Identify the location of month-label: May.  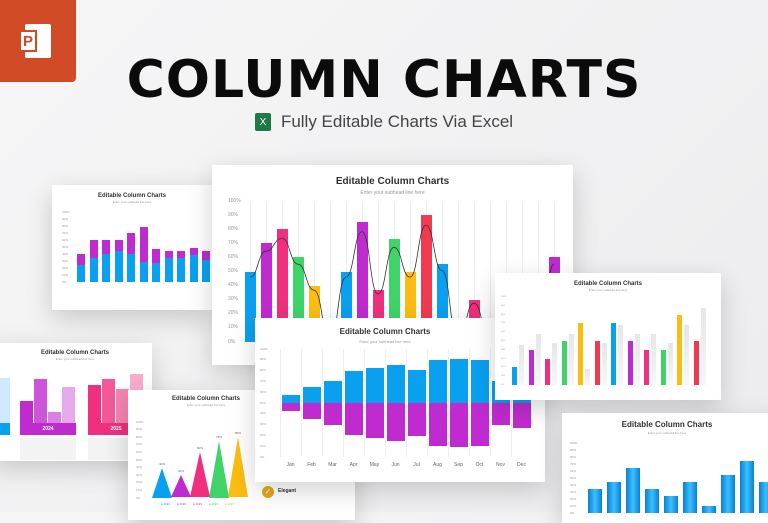
(374, 465).